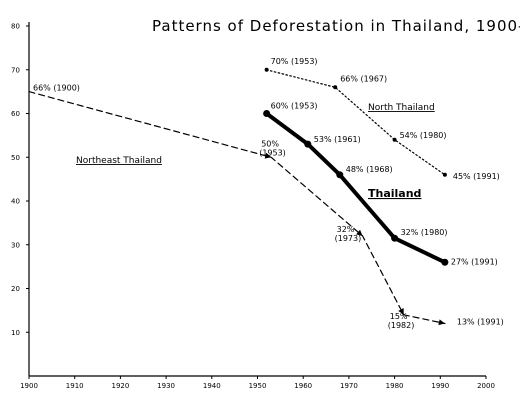 The image size is (520, 404). Describe the element at coordinates (394, 193) in the screenshot. I see `series-name-thailand: Thailand` at that location.